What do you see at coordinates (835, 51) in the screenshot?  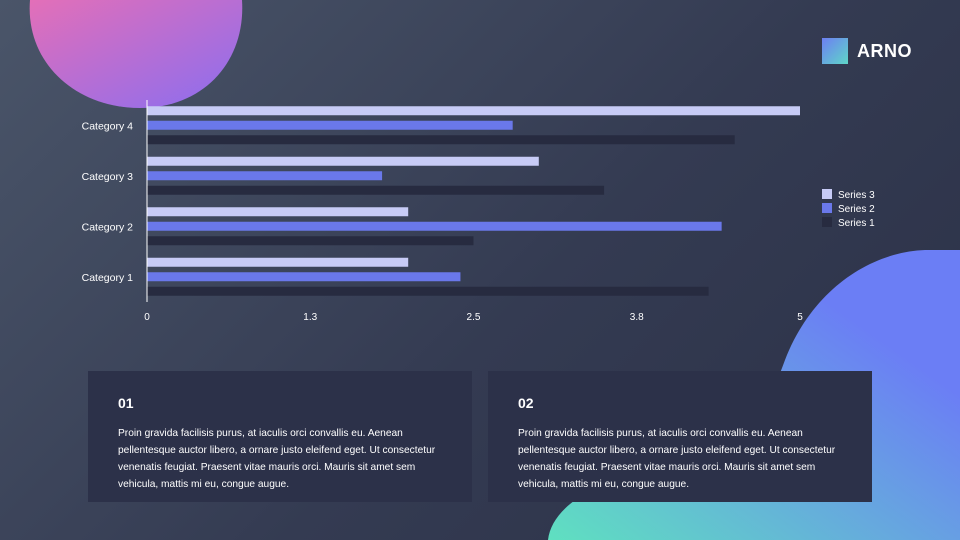 I see `logo-square-icon` at bounding box center [835, 51].